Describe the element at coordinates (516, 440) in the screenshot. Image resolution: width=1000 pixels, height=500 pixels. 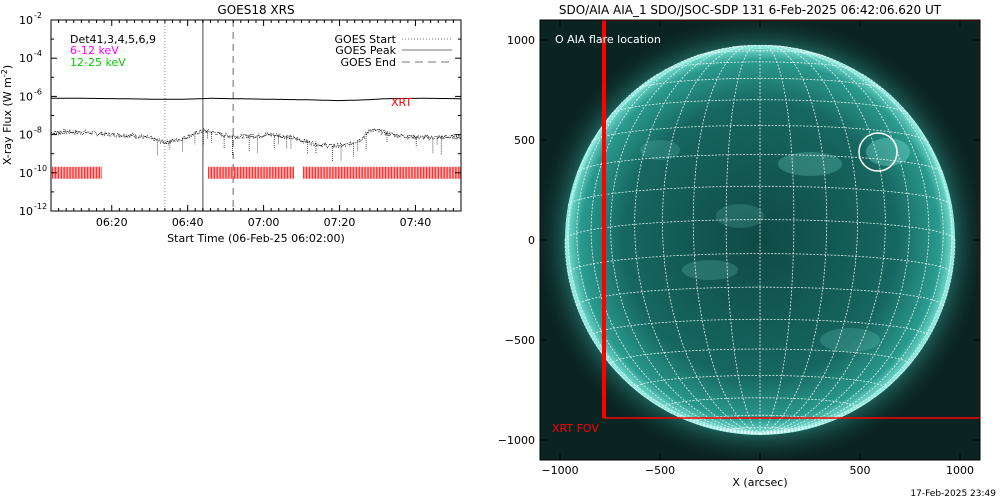
I see `aia-y-tick-label: −1000` at that location.